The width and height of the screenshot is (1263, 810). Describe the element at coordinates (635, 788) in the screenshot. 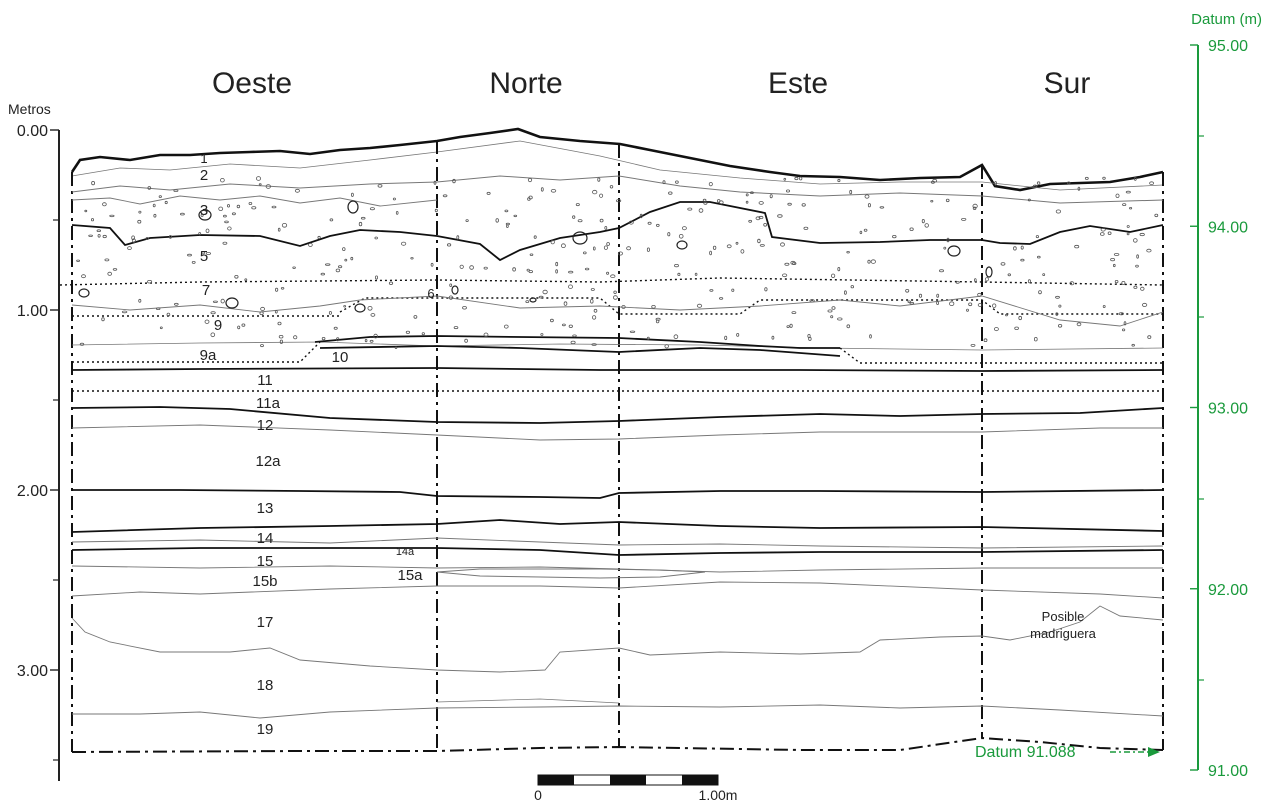

I see `scale-bar: 0 1.00m` at that location.